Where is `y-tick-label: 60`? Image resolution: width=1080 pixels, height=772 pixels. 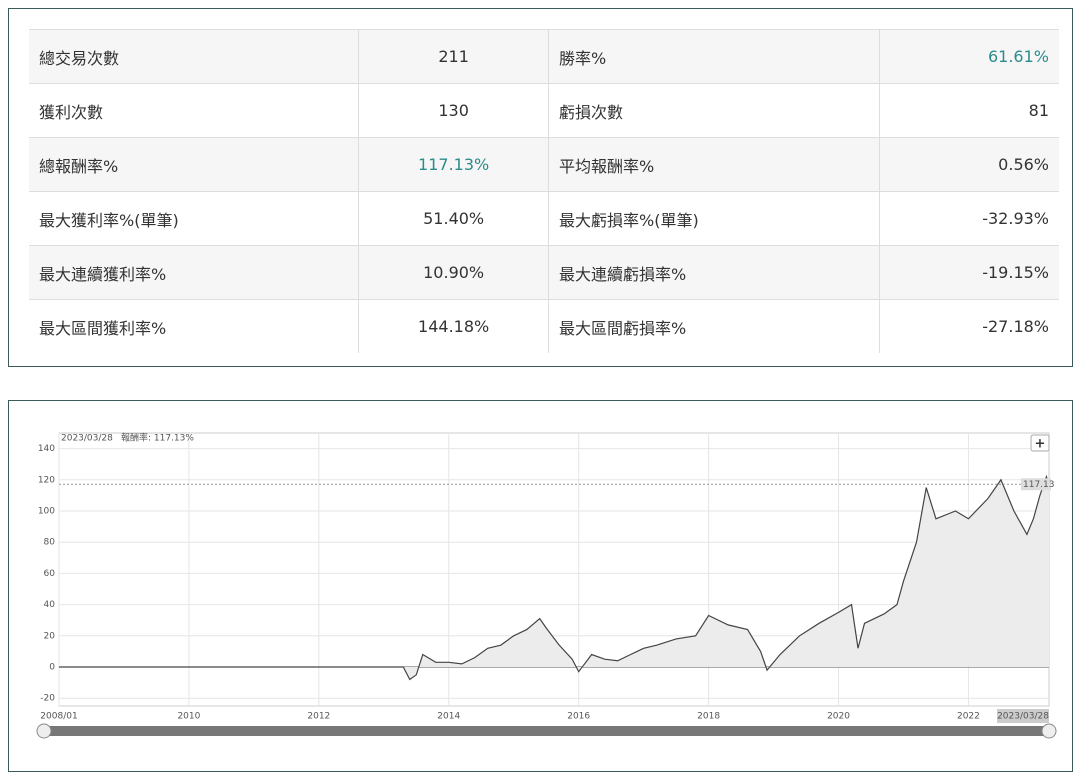 y-tick-label: 60 is located at coordinates (50, 574).